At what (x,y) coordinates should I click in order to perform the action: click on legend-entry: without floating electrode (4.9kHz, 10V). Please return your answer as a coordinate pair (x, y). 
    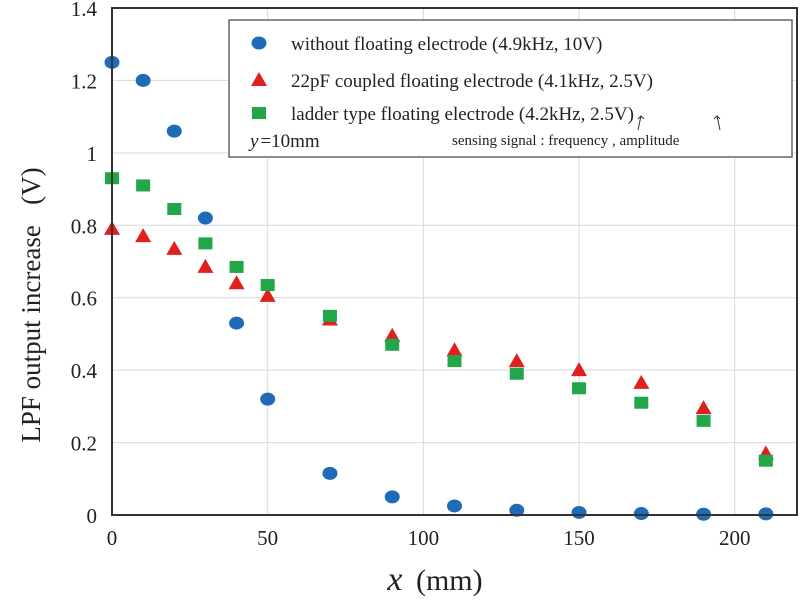
    Looking at the image, I should click on (446, 44).